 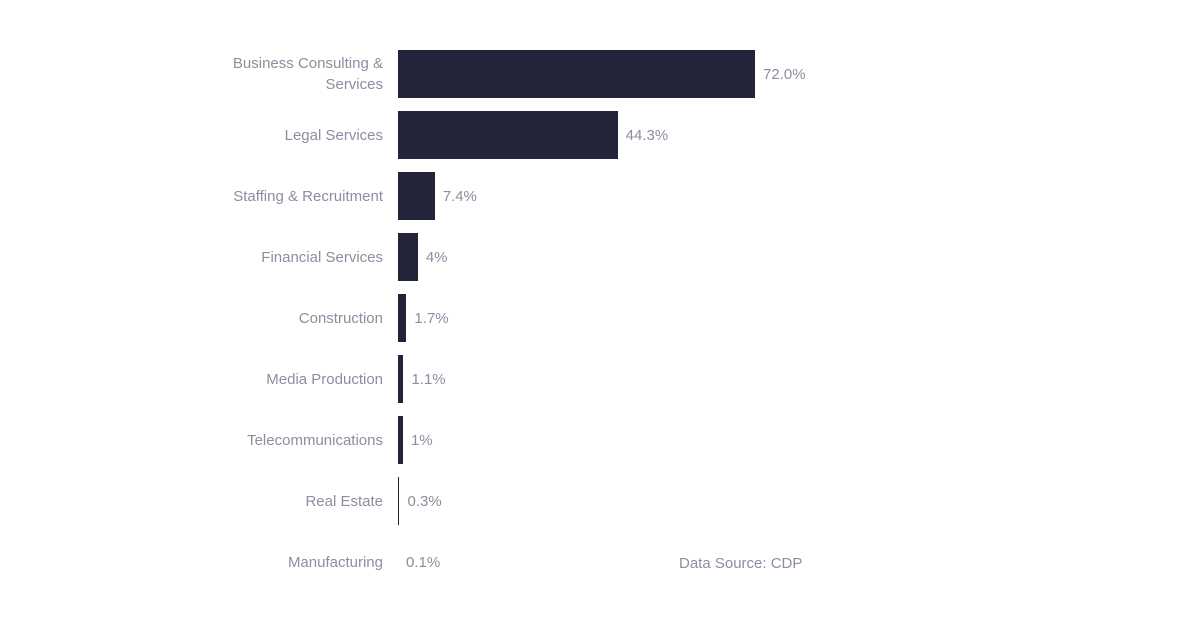 I want to click on value-label: 4%, so click(x=436, y=257).